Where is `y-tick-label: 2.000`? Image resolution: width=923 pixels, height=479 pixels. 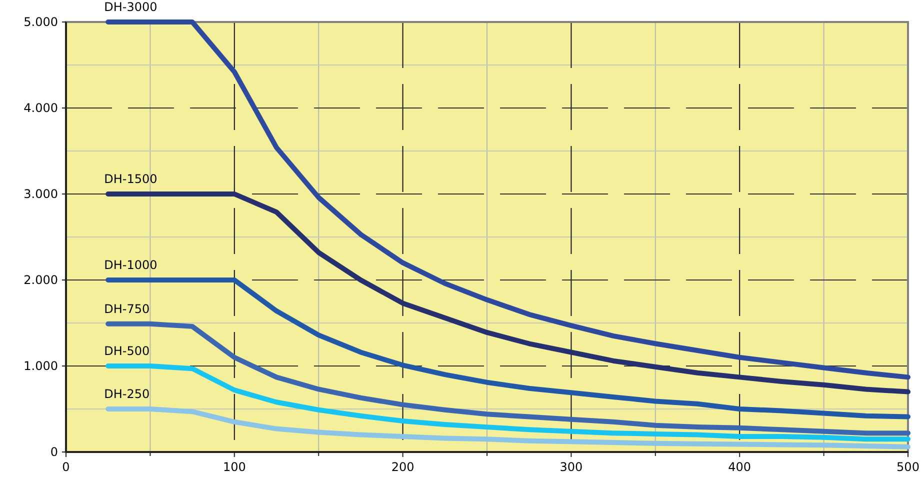
y-tick-label: 2.000 is located at coordinates (41, 280).